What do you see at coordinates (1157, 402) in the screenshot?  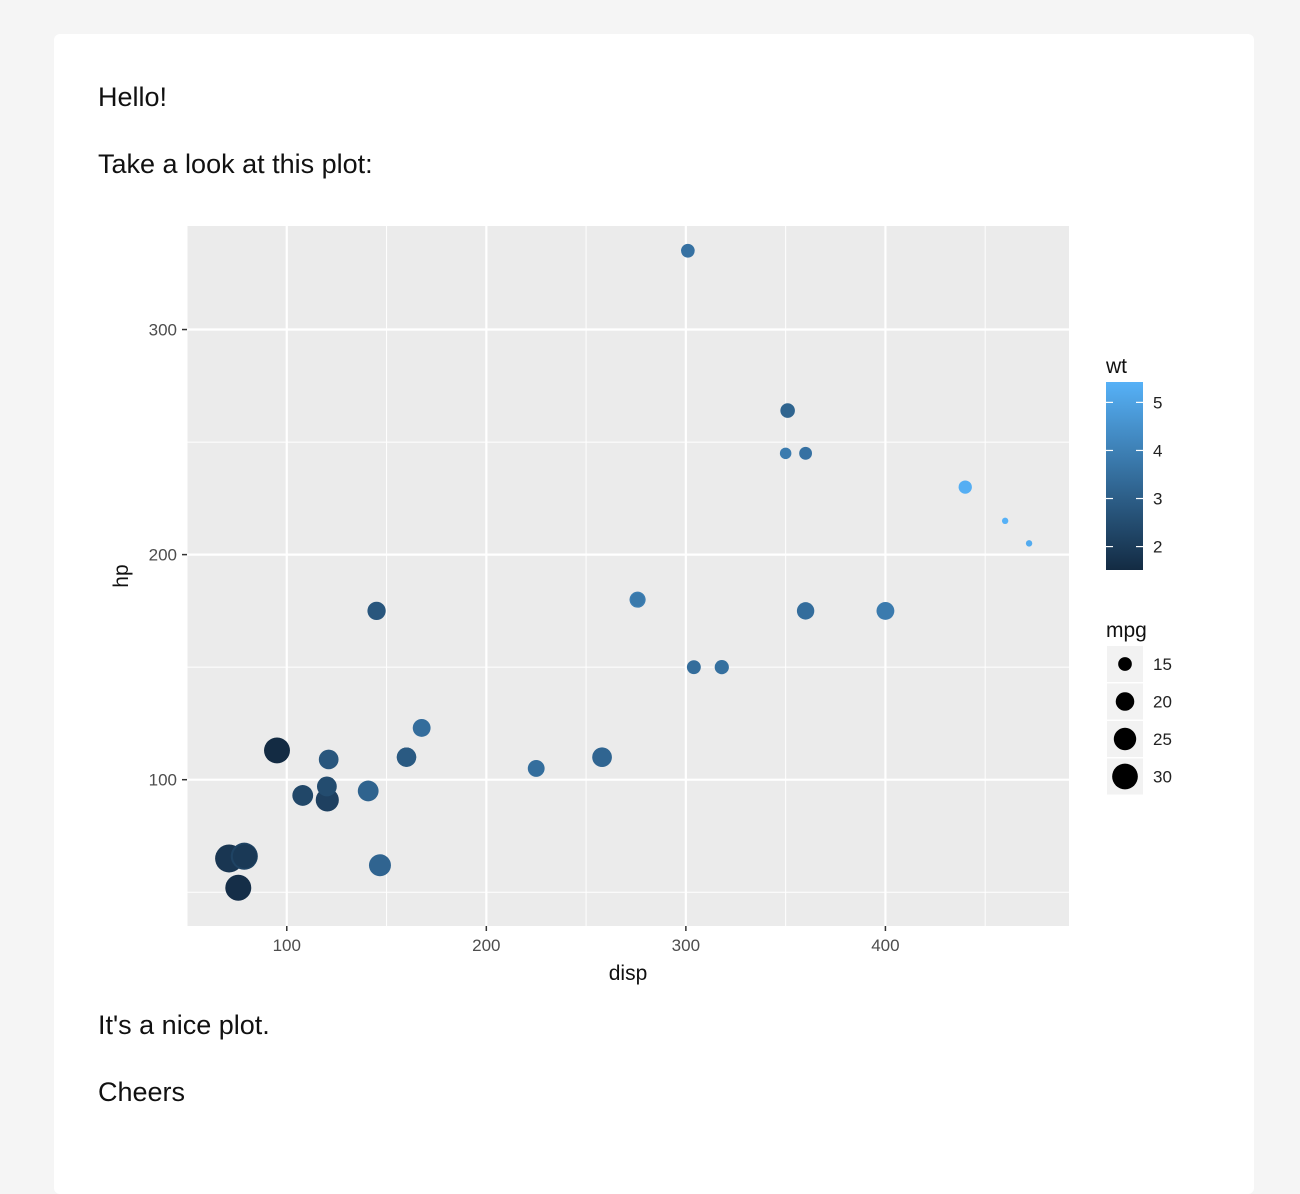 I see `color-legend-label: 5` at bounding box center [1157, 402].